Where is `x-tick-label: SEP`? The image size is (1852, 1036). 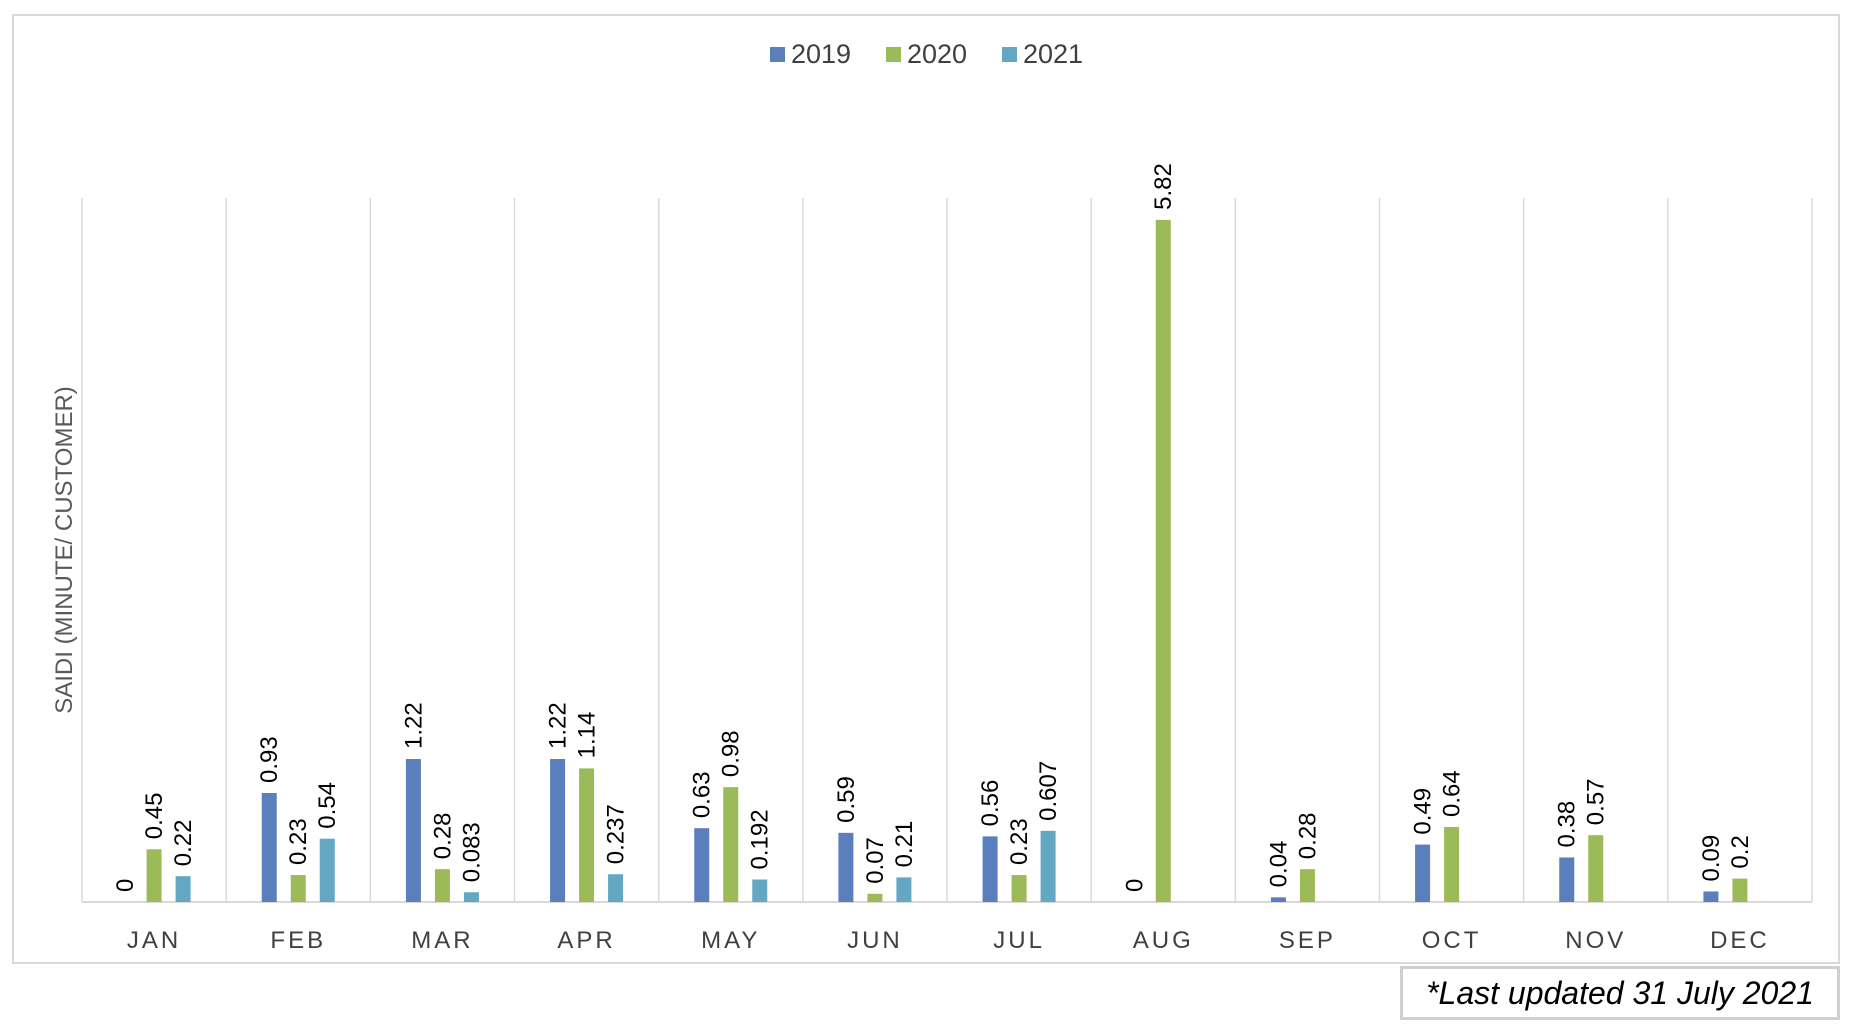
x-tick-label: SEP is located at coordinates (1307, 940).